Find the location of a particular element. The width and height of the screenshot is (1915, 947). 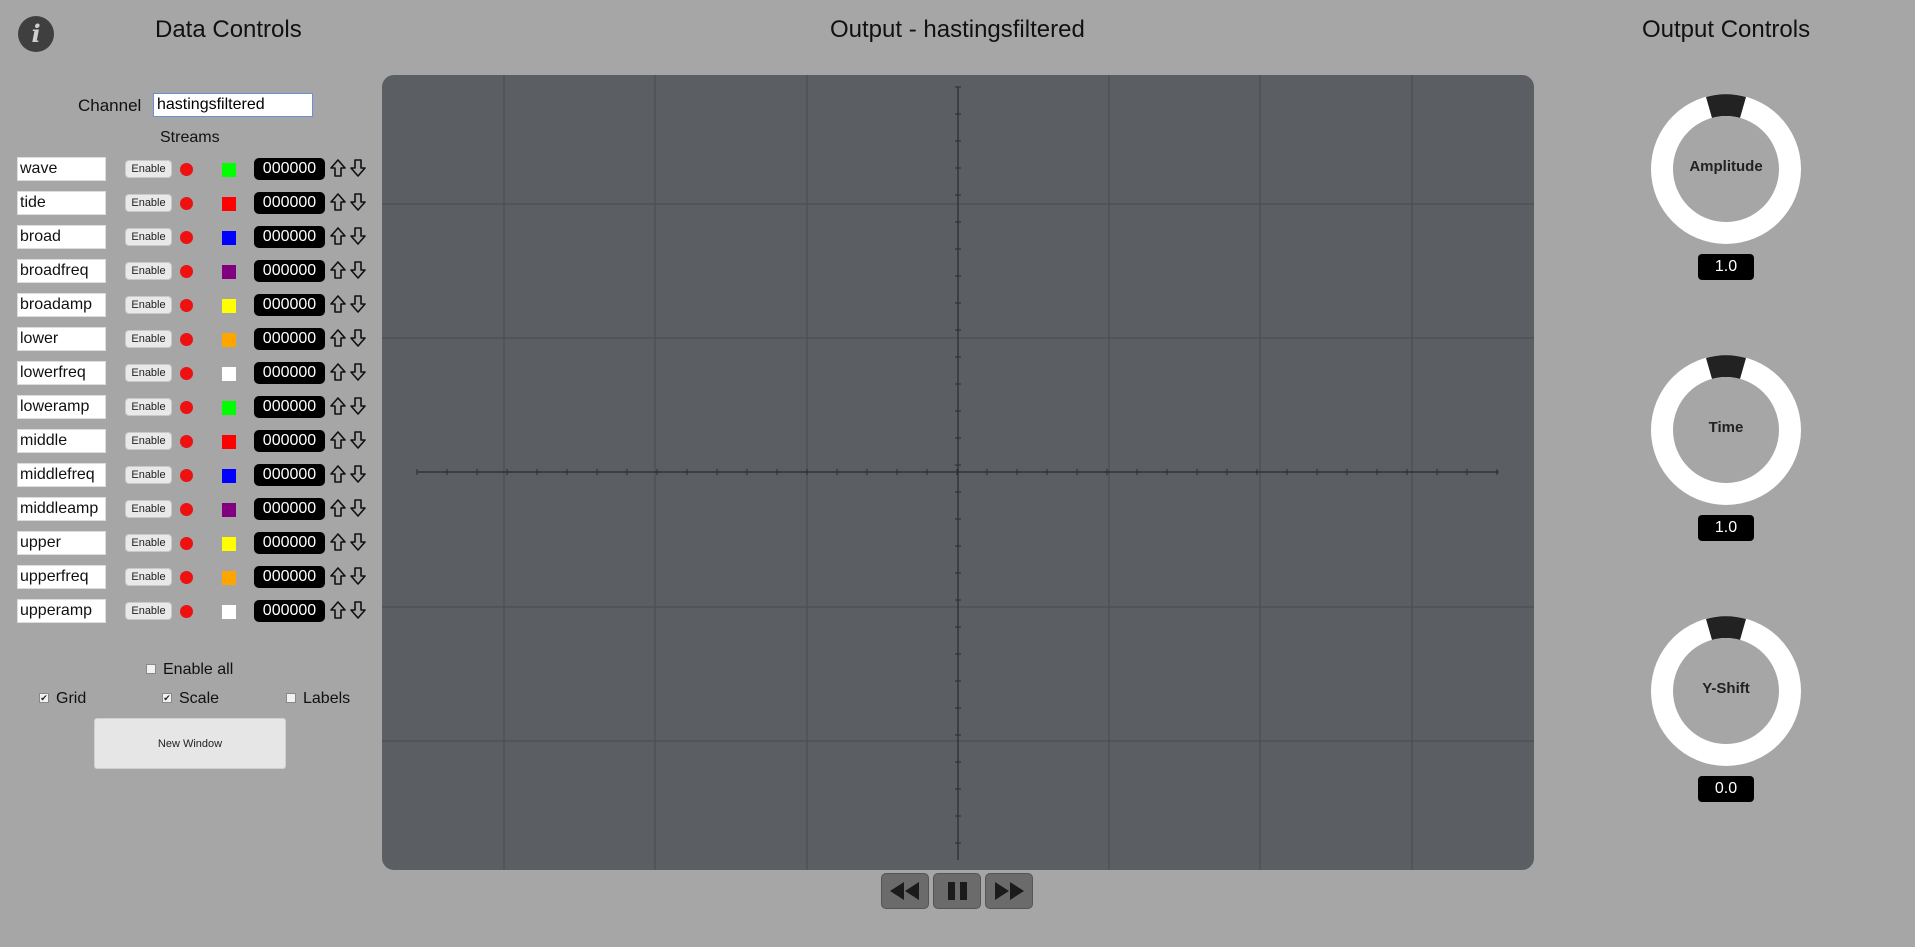

scale-checkbox: ✔ is located at coordinates (167, 698).